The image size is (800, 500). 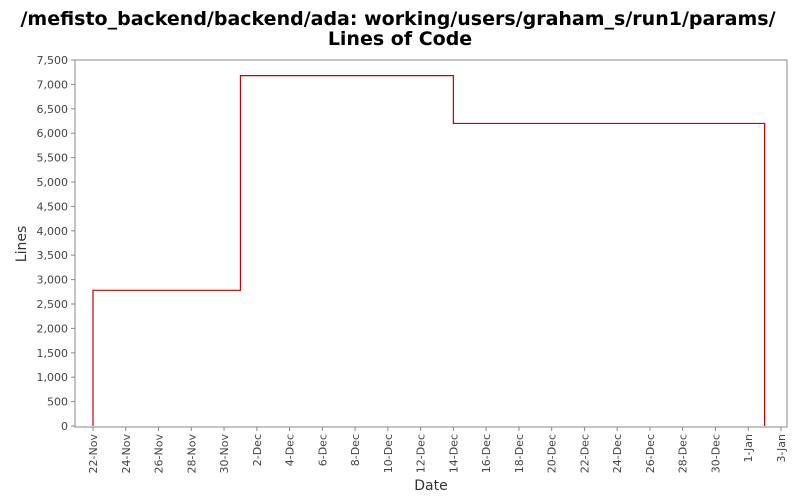 What do you see at coordinates (715, 453) in the screenshot?
I see `x-tick-label: 30-Dec` at bounding box center [715, 453].